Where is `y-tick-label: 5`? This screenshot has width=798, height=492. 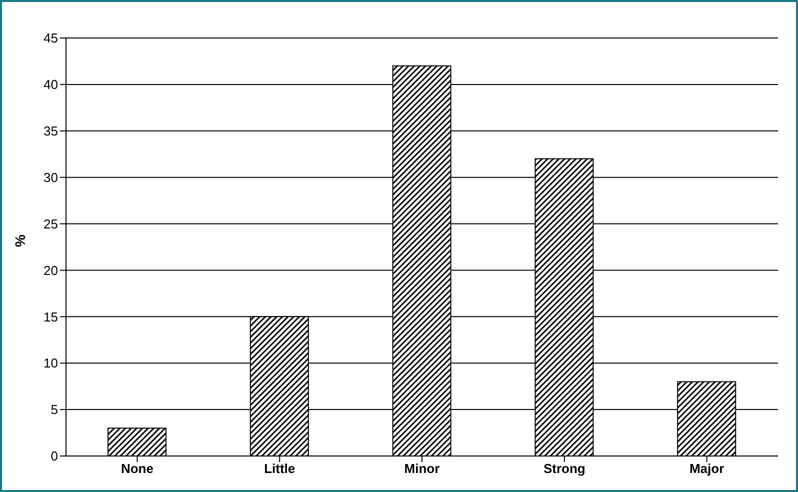 y-tick-label: 5 is located at coordinates (54, 410).